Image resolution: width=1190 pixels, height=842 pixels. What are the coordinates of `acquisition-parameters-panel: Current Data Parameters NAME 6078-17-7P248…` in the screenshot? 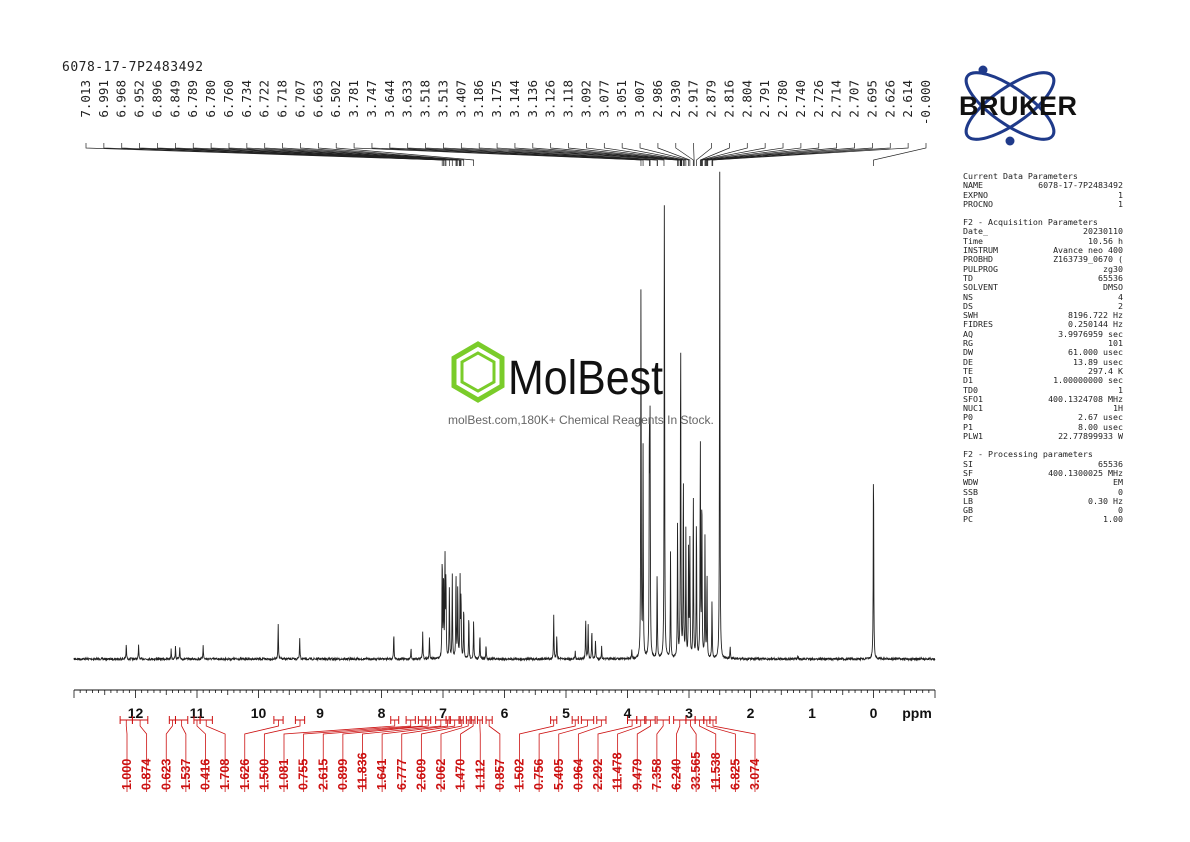 It's located at (1043, 348).